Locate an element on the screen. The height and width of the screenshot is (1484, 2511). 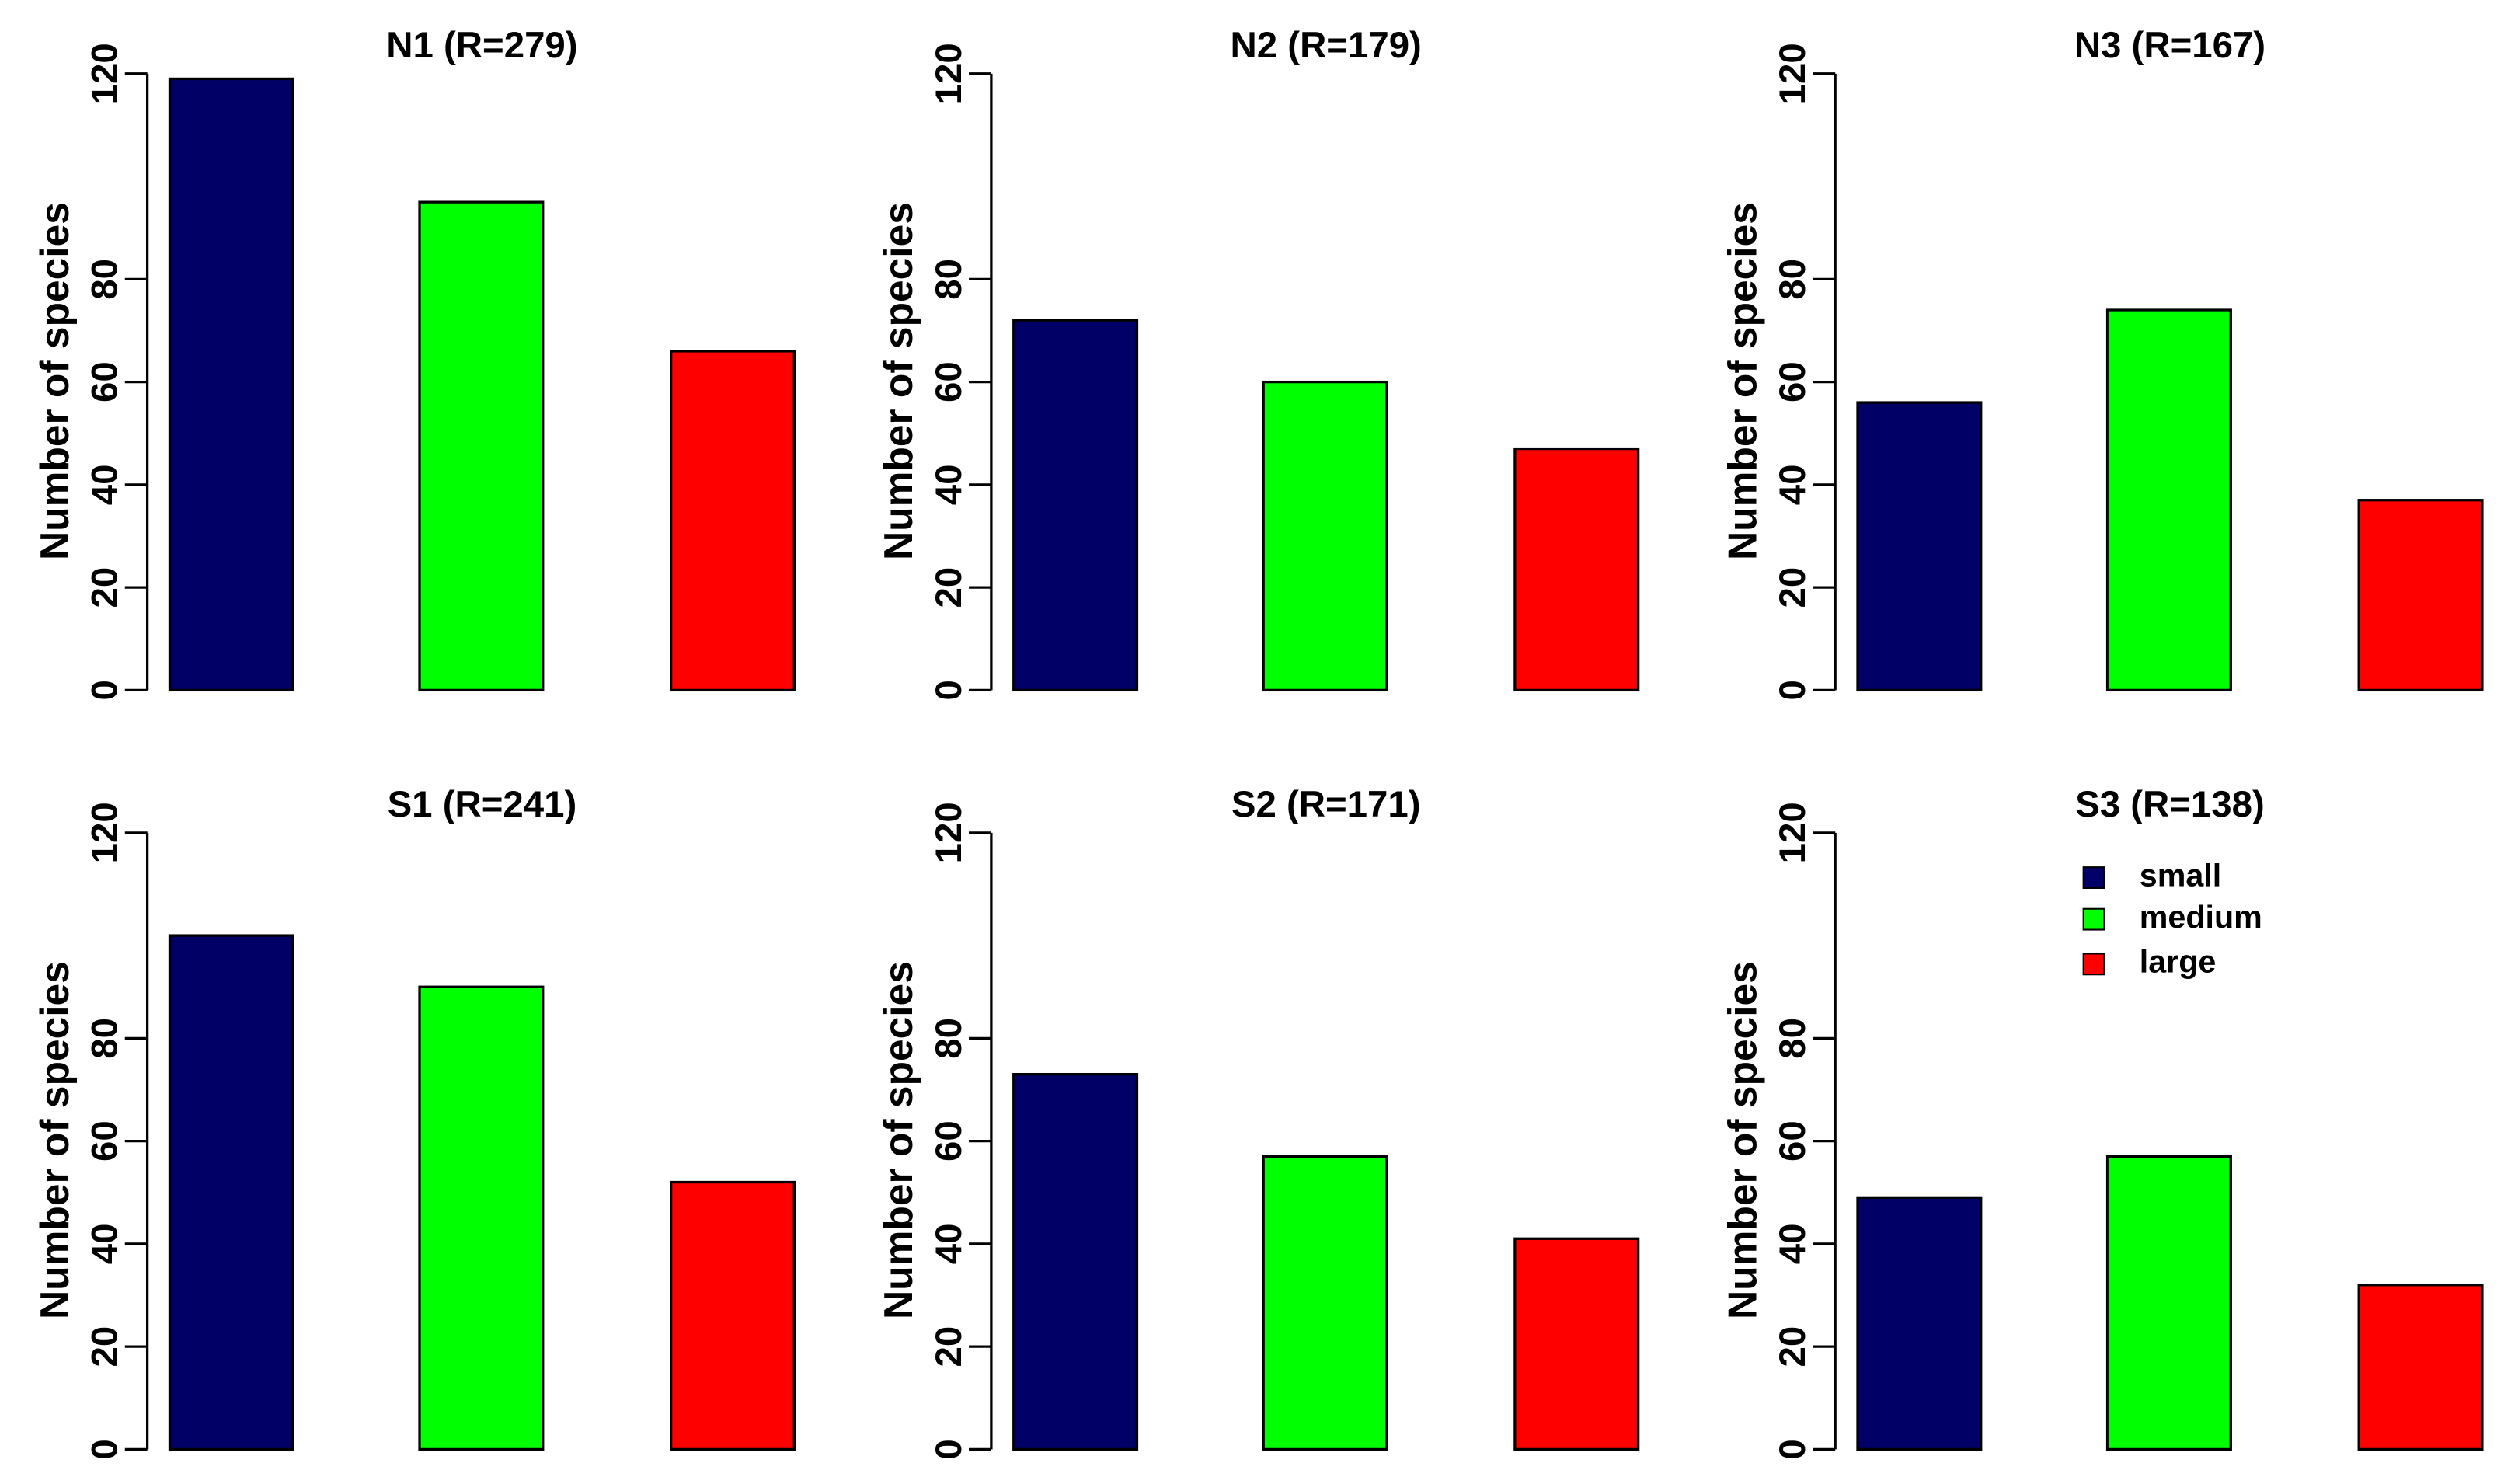
chart-title-n2: N2 (R=179) is located at coordinates (1327, 45).